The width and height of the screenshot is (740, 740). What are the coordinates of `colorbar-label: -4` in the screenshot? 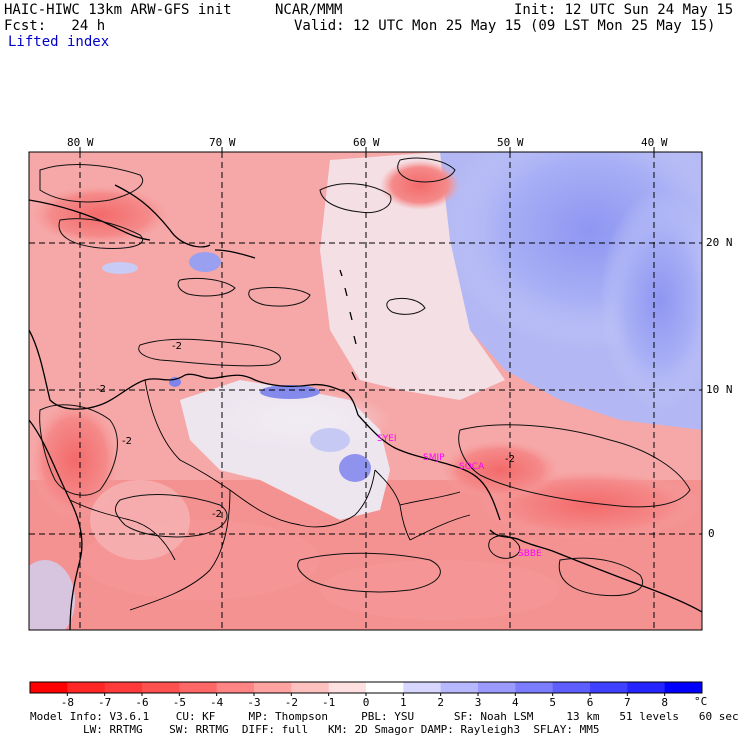 It's located at (217, 702).